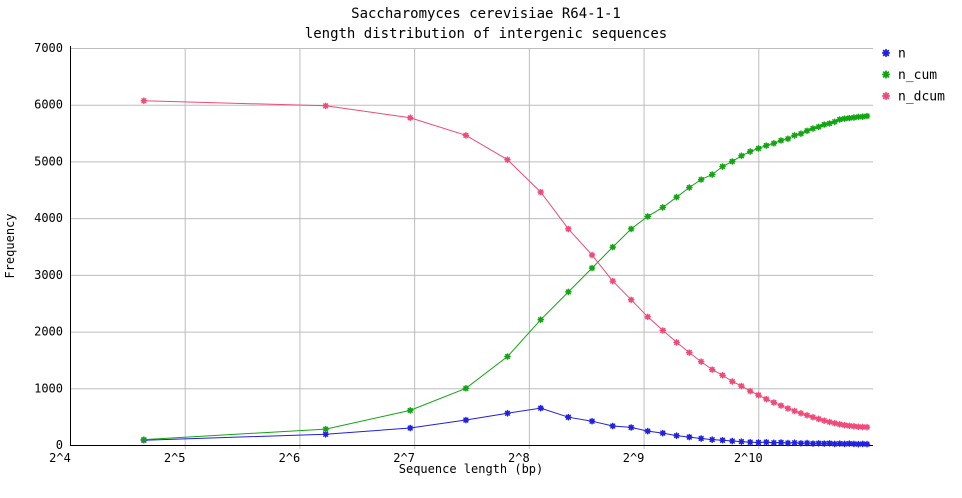 The width and height of the screenshot is (962, 498). What do you see at coordinates (48, 105) in the screenshot?
I see `y-tick-label: 6000` at bounding box center [48, 105].